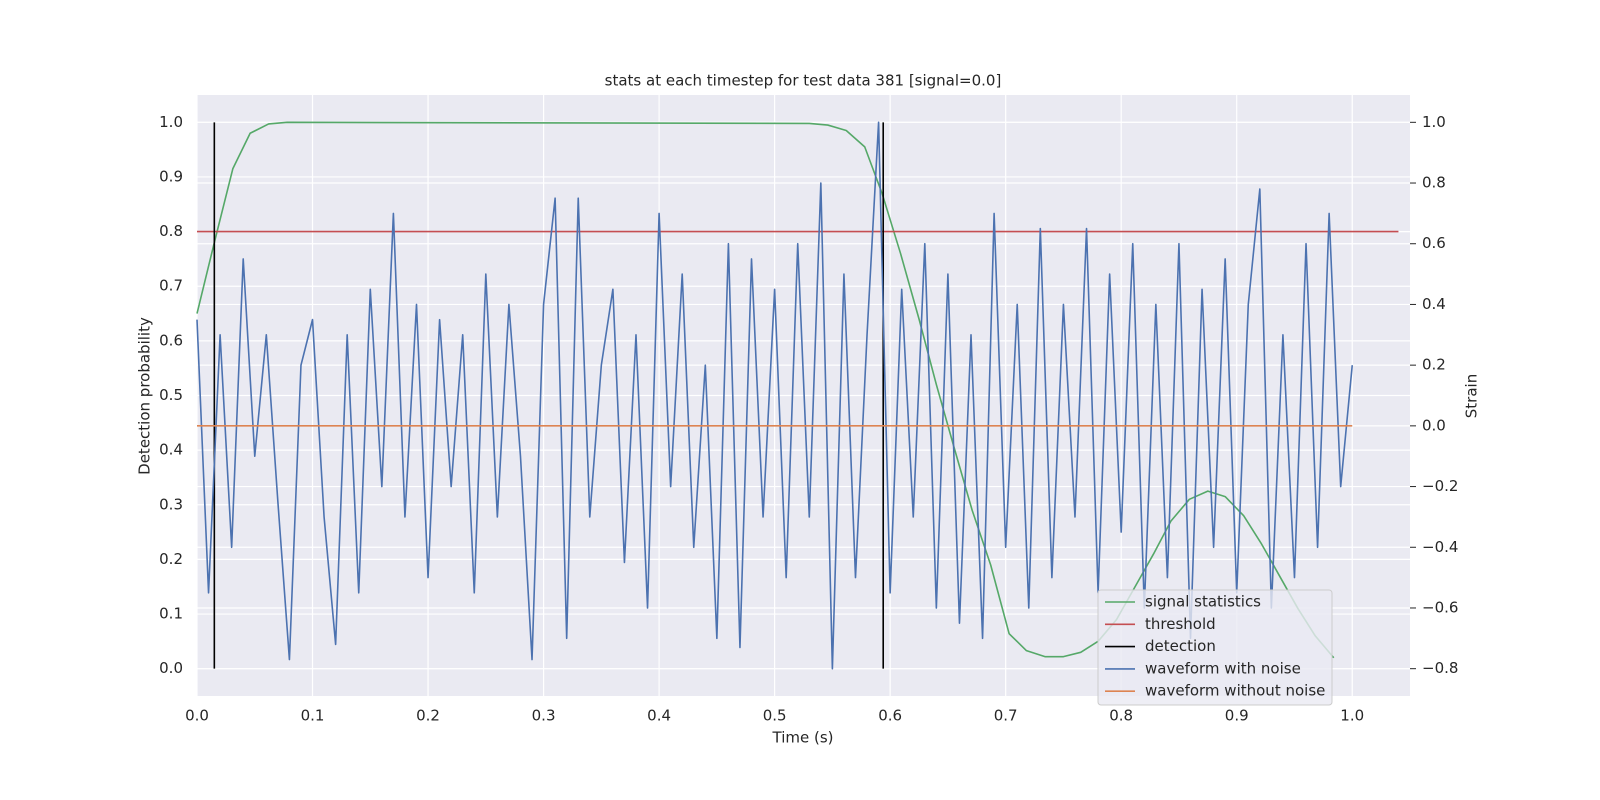  Describe the element at coordinates (1180, 624) in the screenshot. I see `legend-label: threshold` at that location.